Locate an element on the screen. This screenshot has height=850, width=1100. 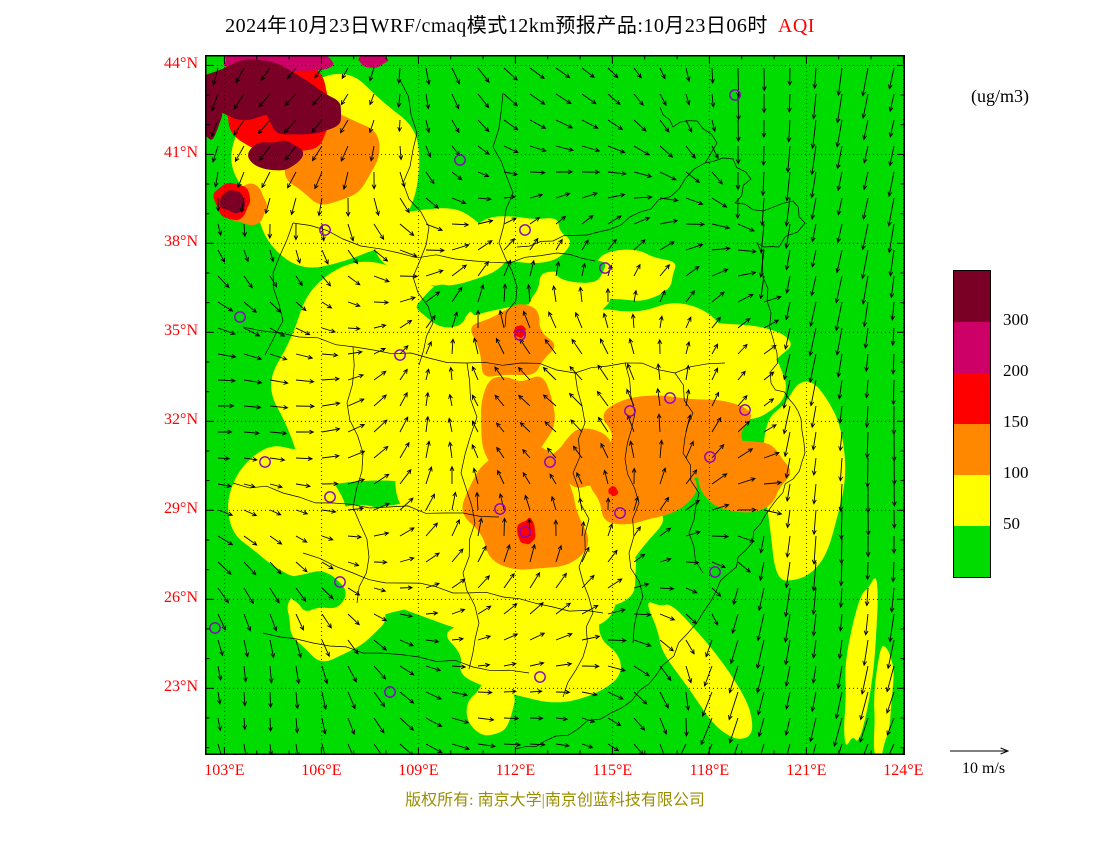
color-legend: 300 200 150 100 50 is located at coordinates (991, 424).